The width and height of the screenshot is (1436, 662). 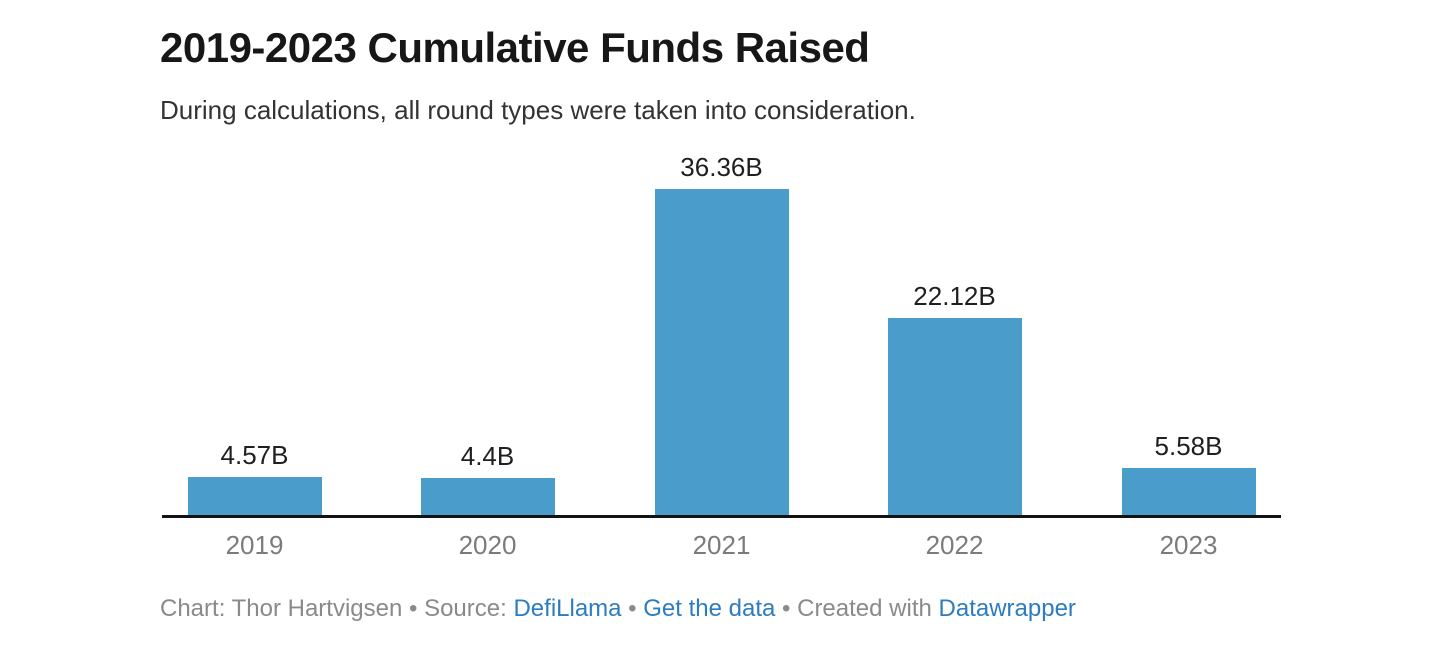 What do you see at coordinates (1188, 446) in the screenshot?
I see `bar-value-label: 5.58B` at bounding box center [1188, 446].